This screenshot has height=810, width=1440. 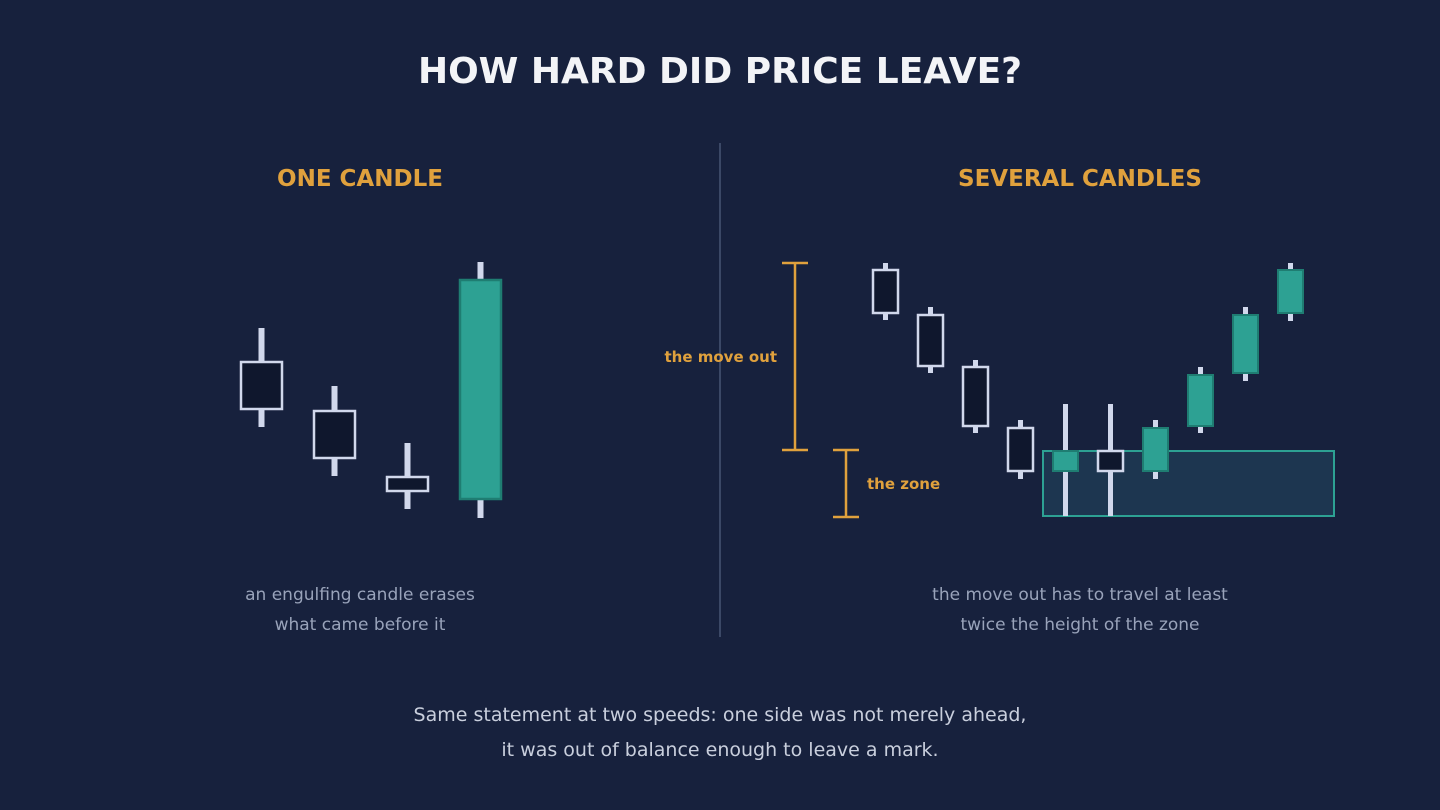 What do you see at coordinates (1188, 483) in the screenshot?
I see `zone-box` at bounding box center [1188, 483].